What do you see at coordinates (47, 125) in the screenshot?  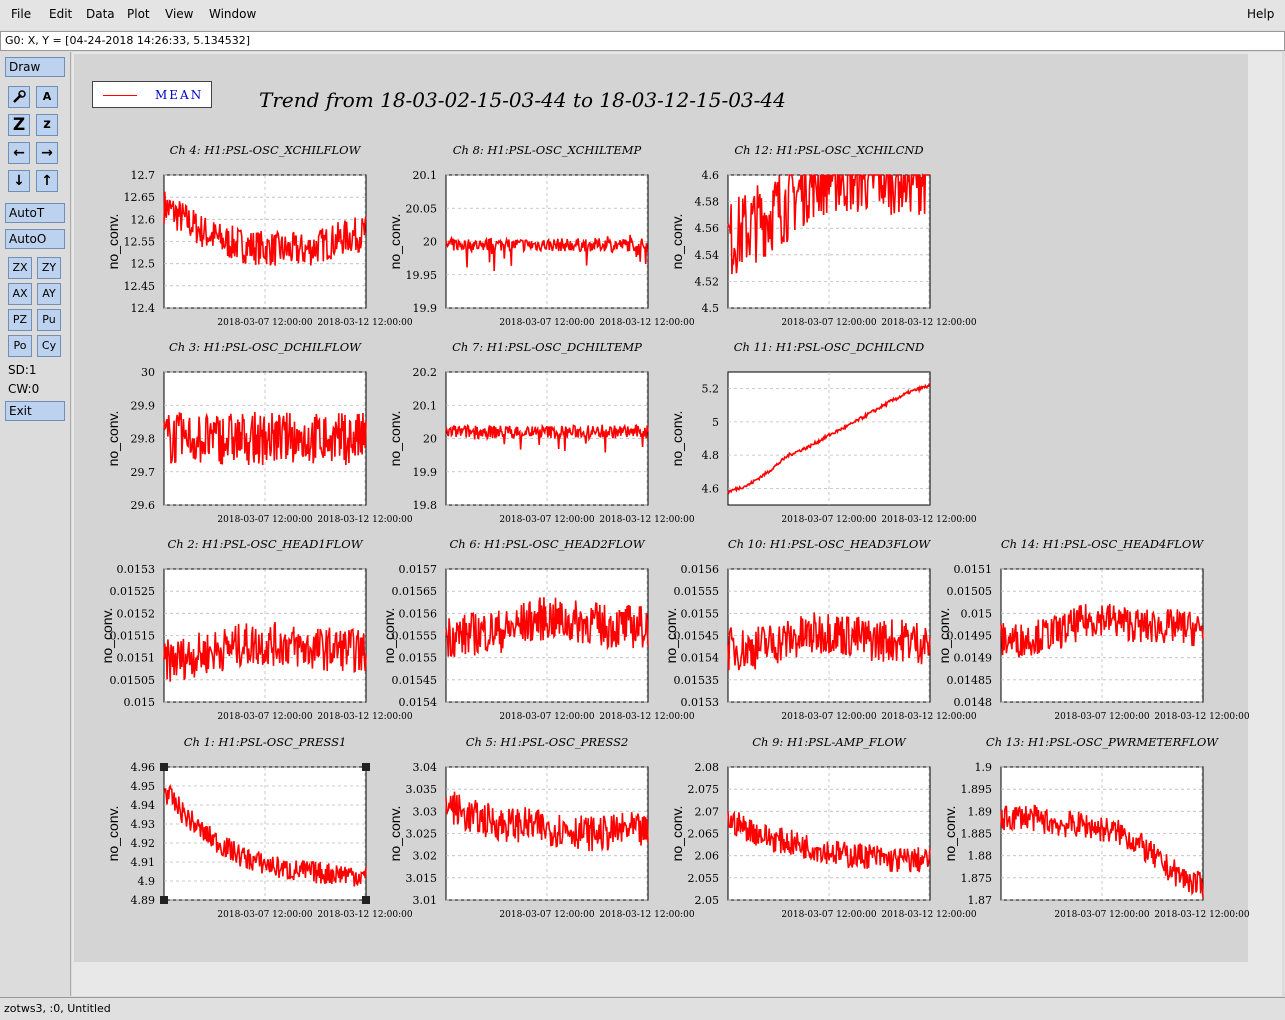 I see `zoom-small-icon: z` at bounding box center [47, 125].